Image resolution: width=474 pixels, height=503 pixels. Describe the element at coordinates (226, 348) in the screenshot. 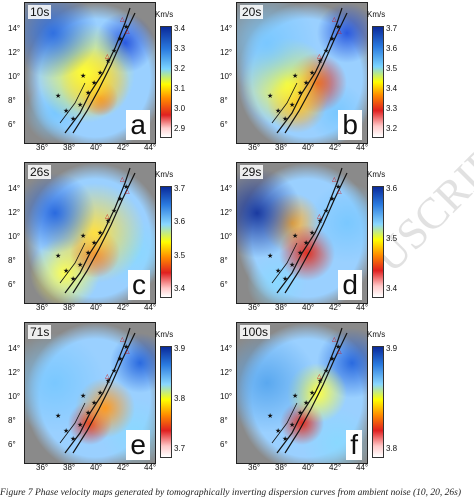

I see `latitude-tick-label: 14°` at that location.